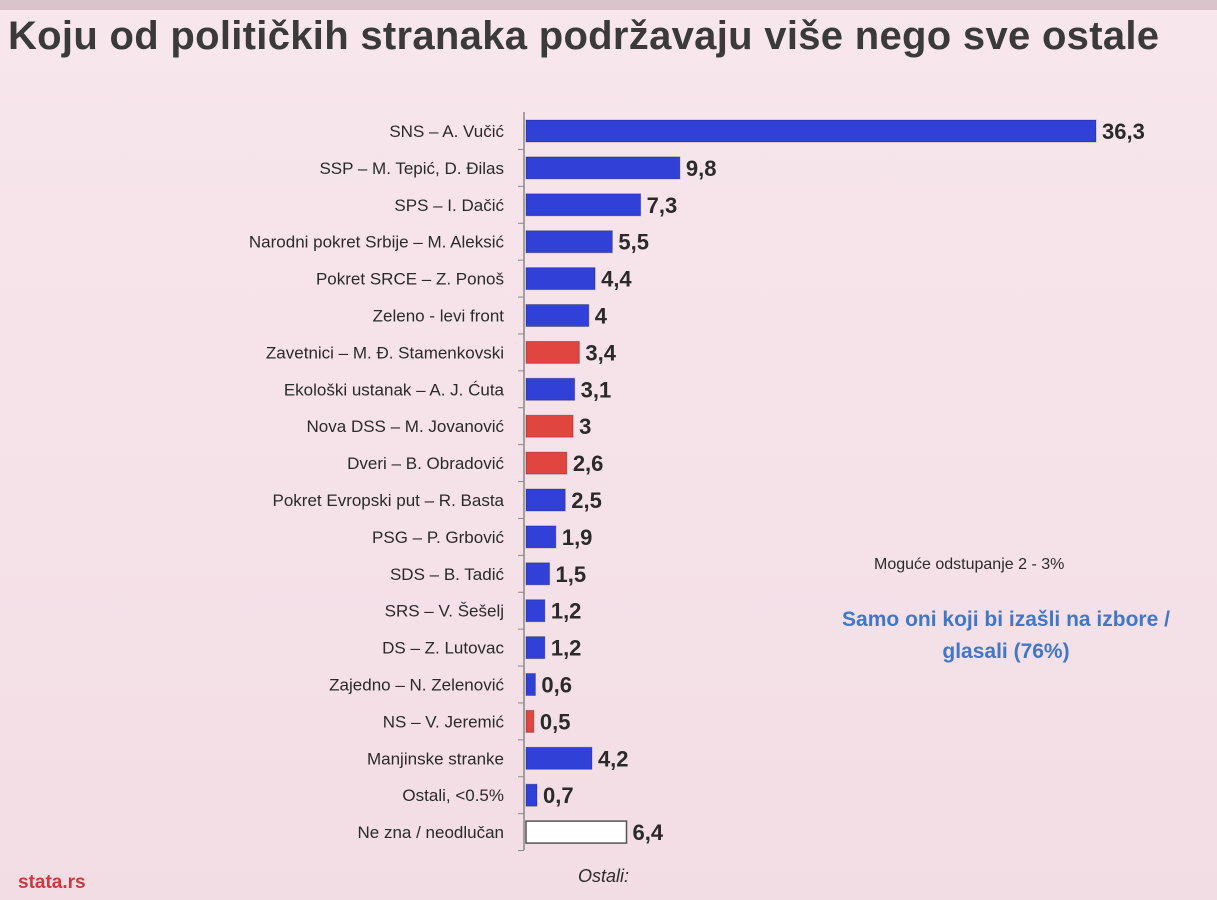 The width and height of the screenshot is (1217, 900). What do you see at coordinates (377, 242) in the screenshot?
I see `category-label: Narodni pokret Srbije – M. Aleksić` at bounding box center [377, 242].